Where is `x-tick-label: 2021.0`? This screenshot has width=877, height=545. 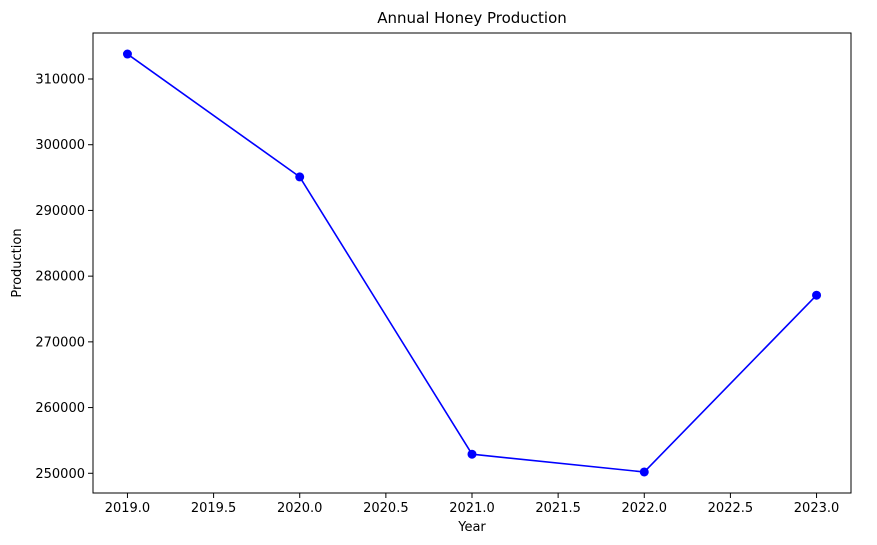 x-tick-label: 2021.0 is located at coordinates (472, 508).